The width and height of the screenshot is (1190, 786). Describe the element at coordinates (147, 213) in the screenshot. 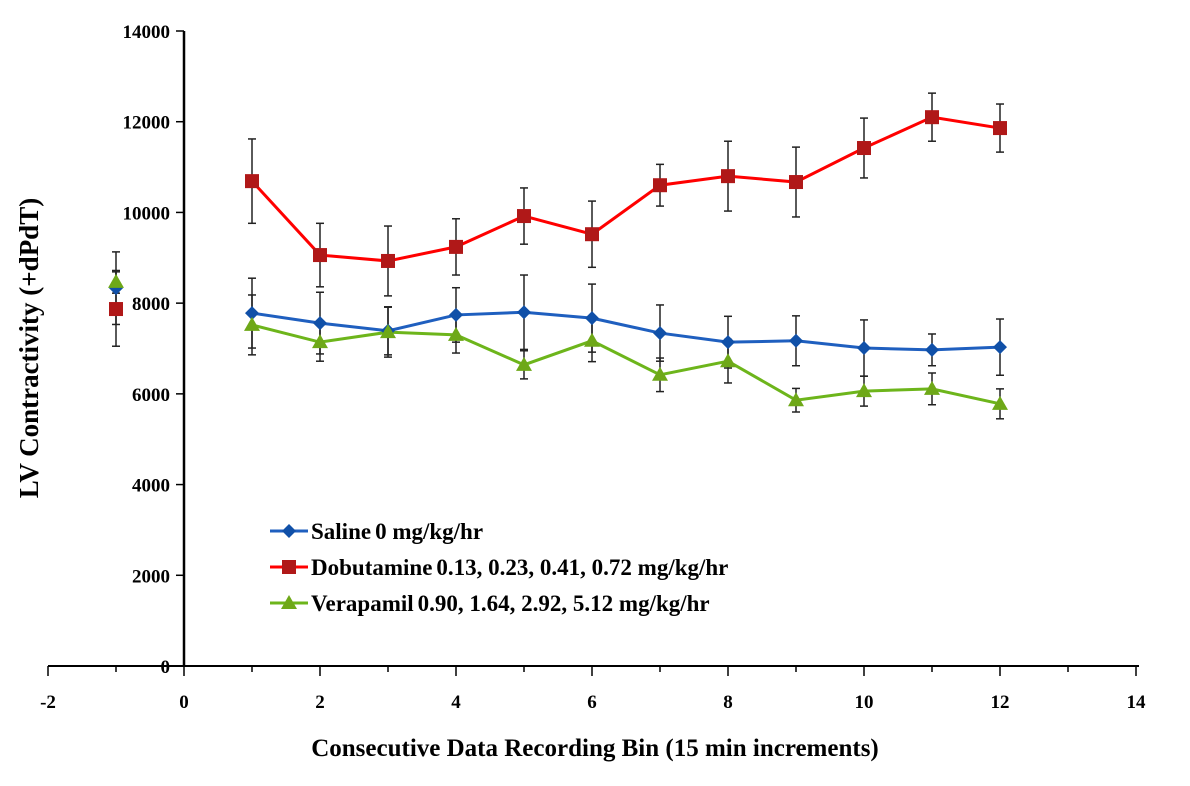

I see `y-tick-label: 10000` at that location.